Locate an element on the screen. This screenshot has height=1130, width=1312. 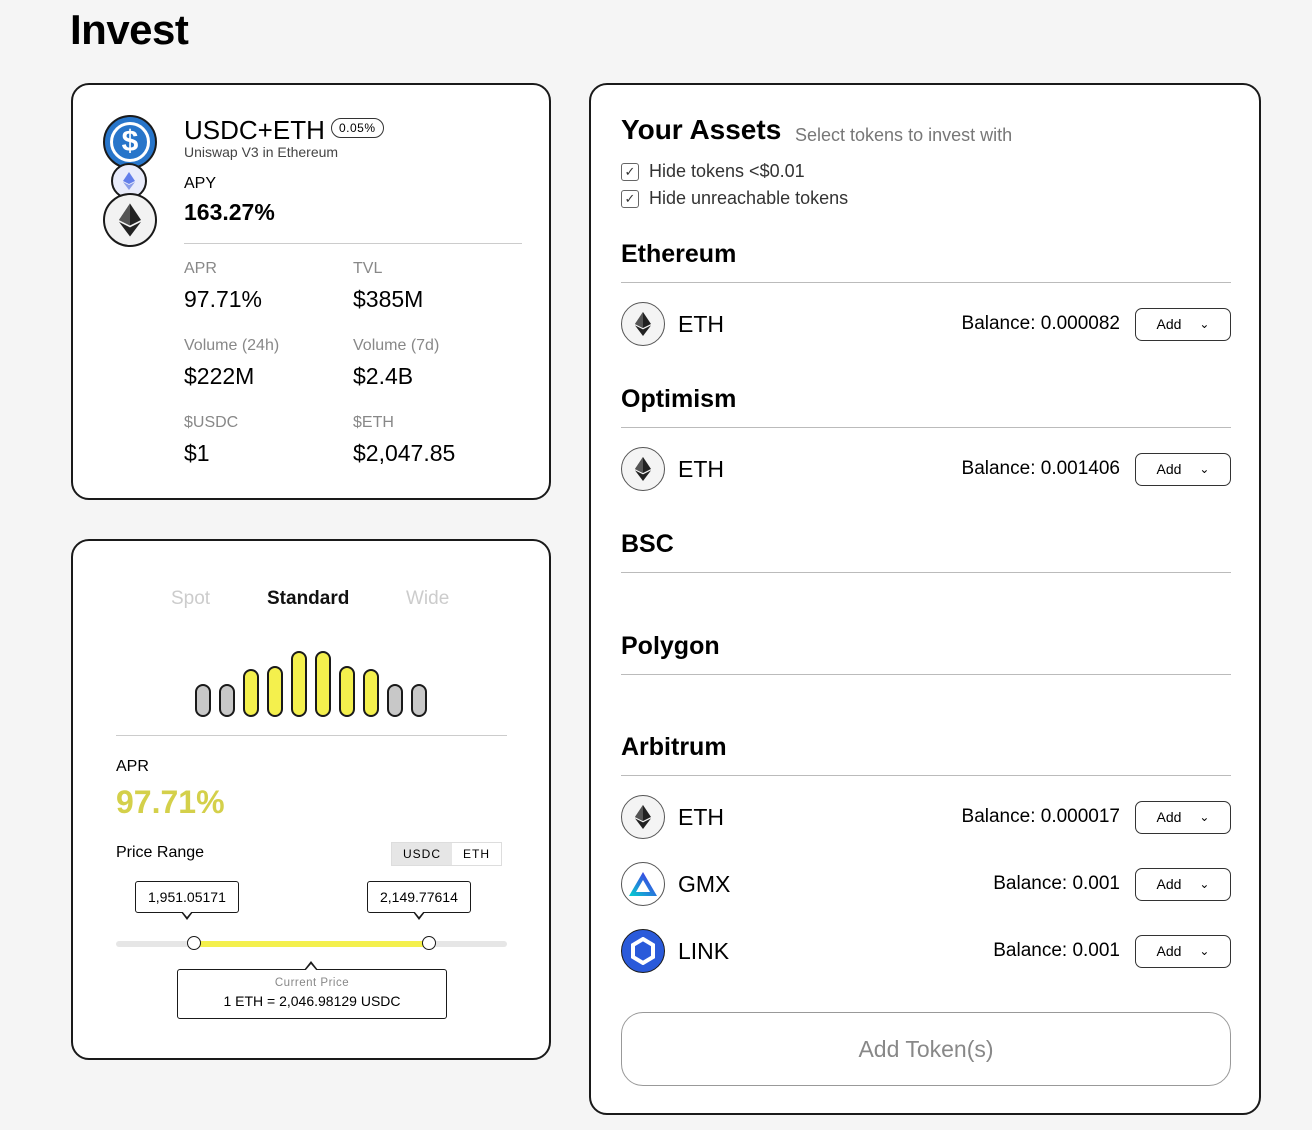
fee-badge: 0.05% is located at coordinates (357, 128).